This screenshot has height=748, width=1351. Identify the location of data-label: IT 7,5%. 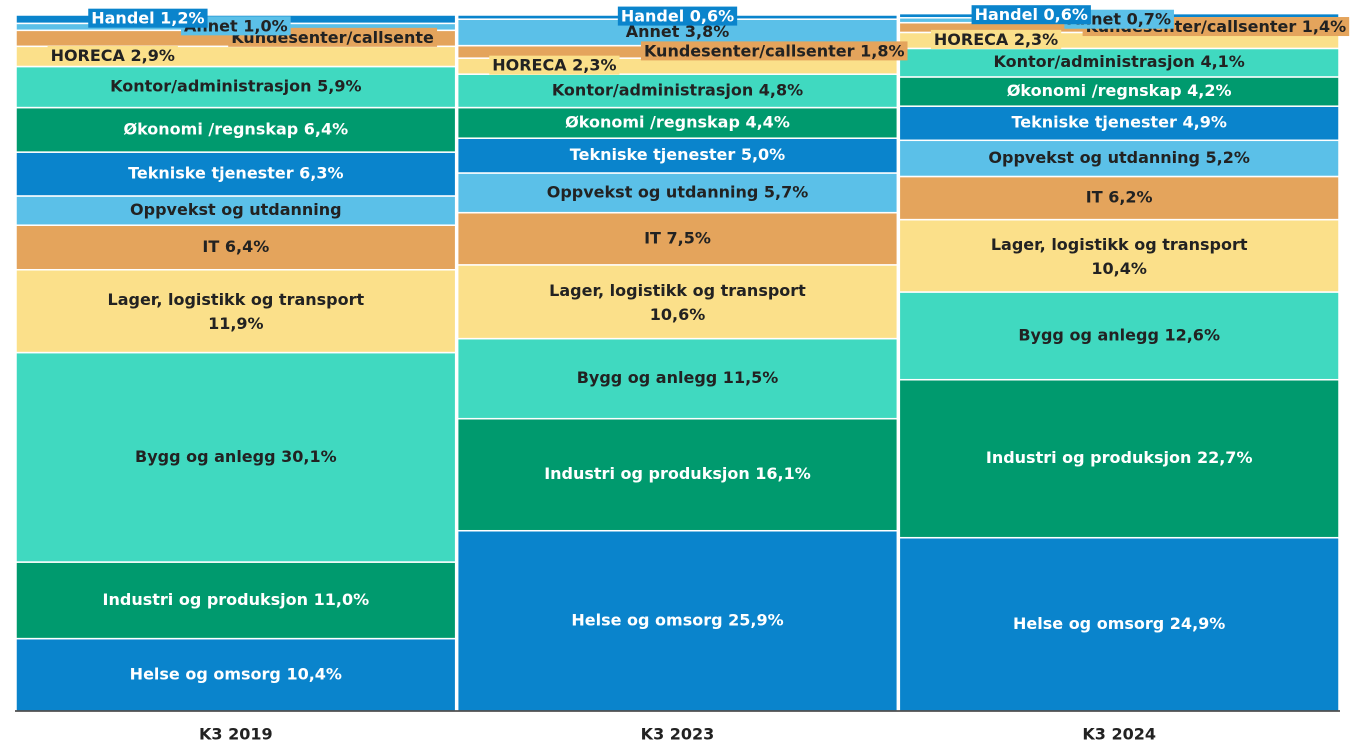
(677, 237).